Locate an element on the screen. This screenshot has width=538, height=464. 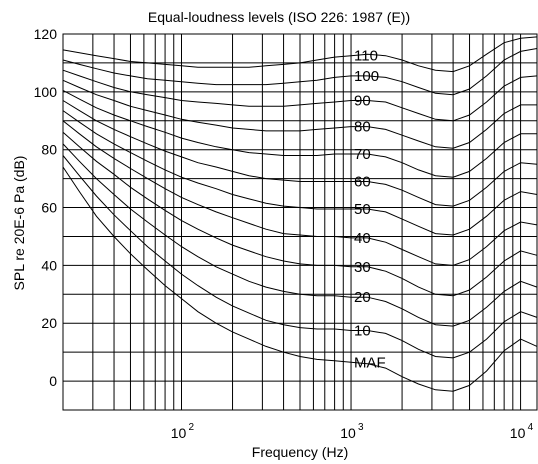
y-tick-label: 20 is located at coordinates (49, 323).